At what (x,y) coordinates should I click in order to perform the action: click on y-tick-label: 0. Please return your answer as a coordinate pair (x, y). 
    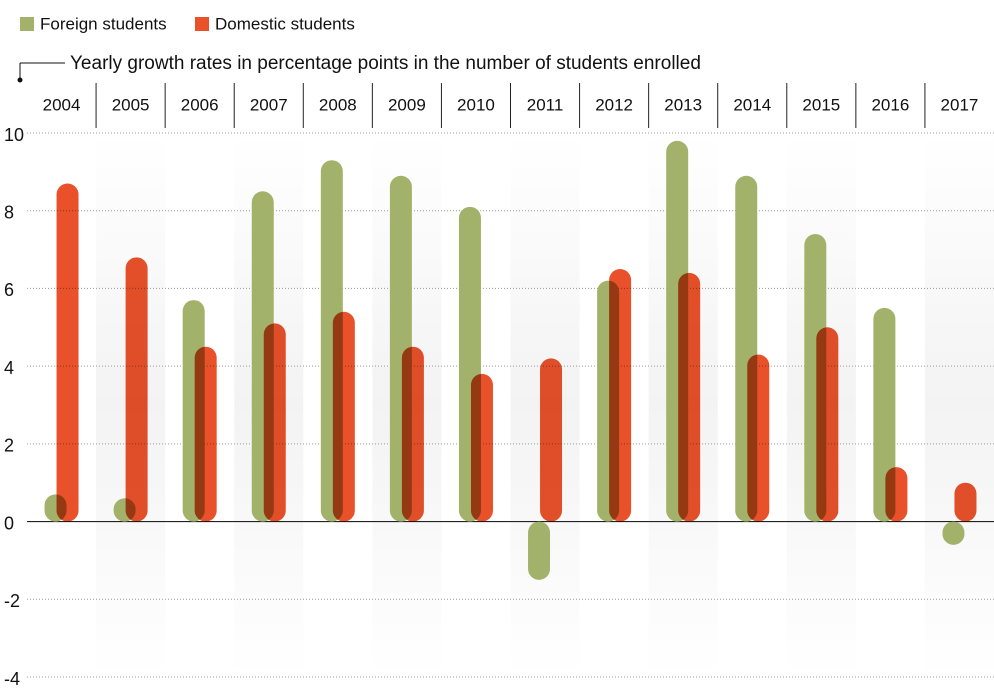
    Looking at the image, I should click on (9, 523).